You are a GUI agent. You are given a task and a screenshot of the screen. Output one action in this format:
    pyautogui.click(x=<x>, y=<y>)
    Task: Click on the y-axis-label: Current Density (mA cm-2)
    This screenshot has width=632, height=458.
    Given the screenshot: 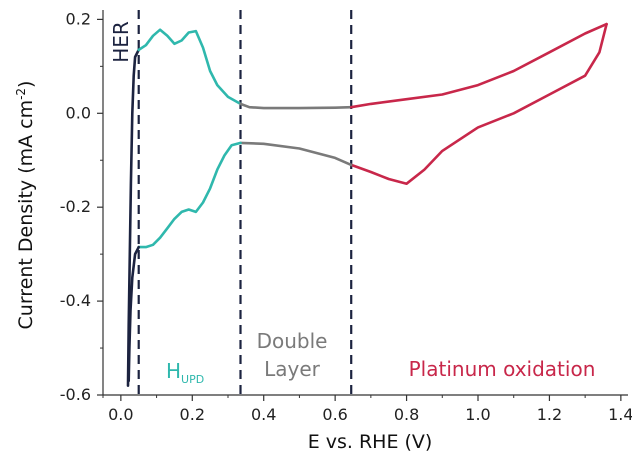 What is the action you would take?
    pyautogui.click(x=25, y=205)
    